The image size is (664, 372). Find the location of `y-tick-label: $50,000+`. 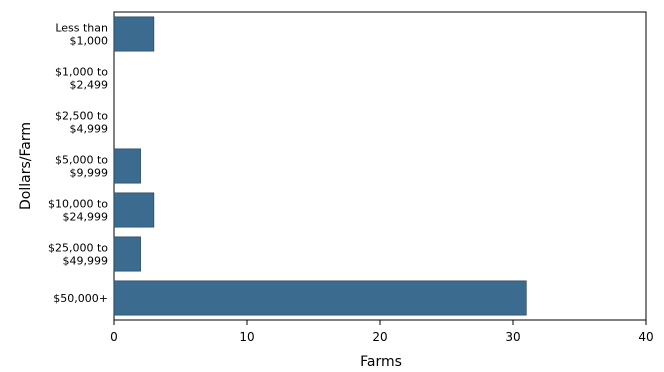

y-tick-label: $50,000+ is located at coordinates (80, 298).